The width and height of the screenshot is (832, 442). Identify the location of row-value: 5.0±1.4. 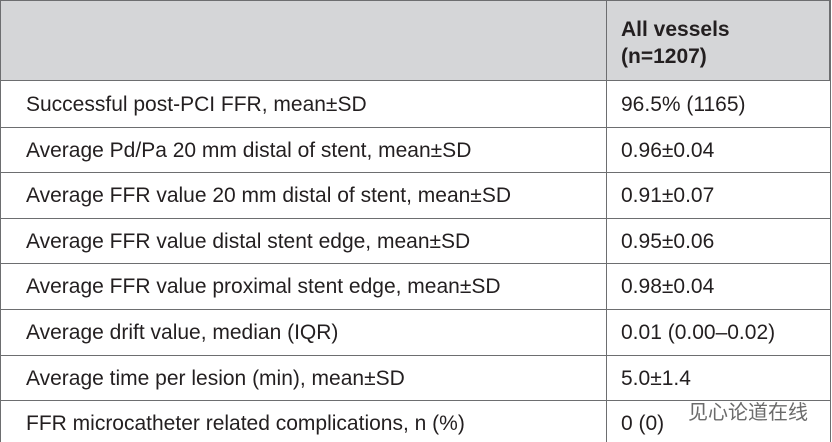
(656, 378).